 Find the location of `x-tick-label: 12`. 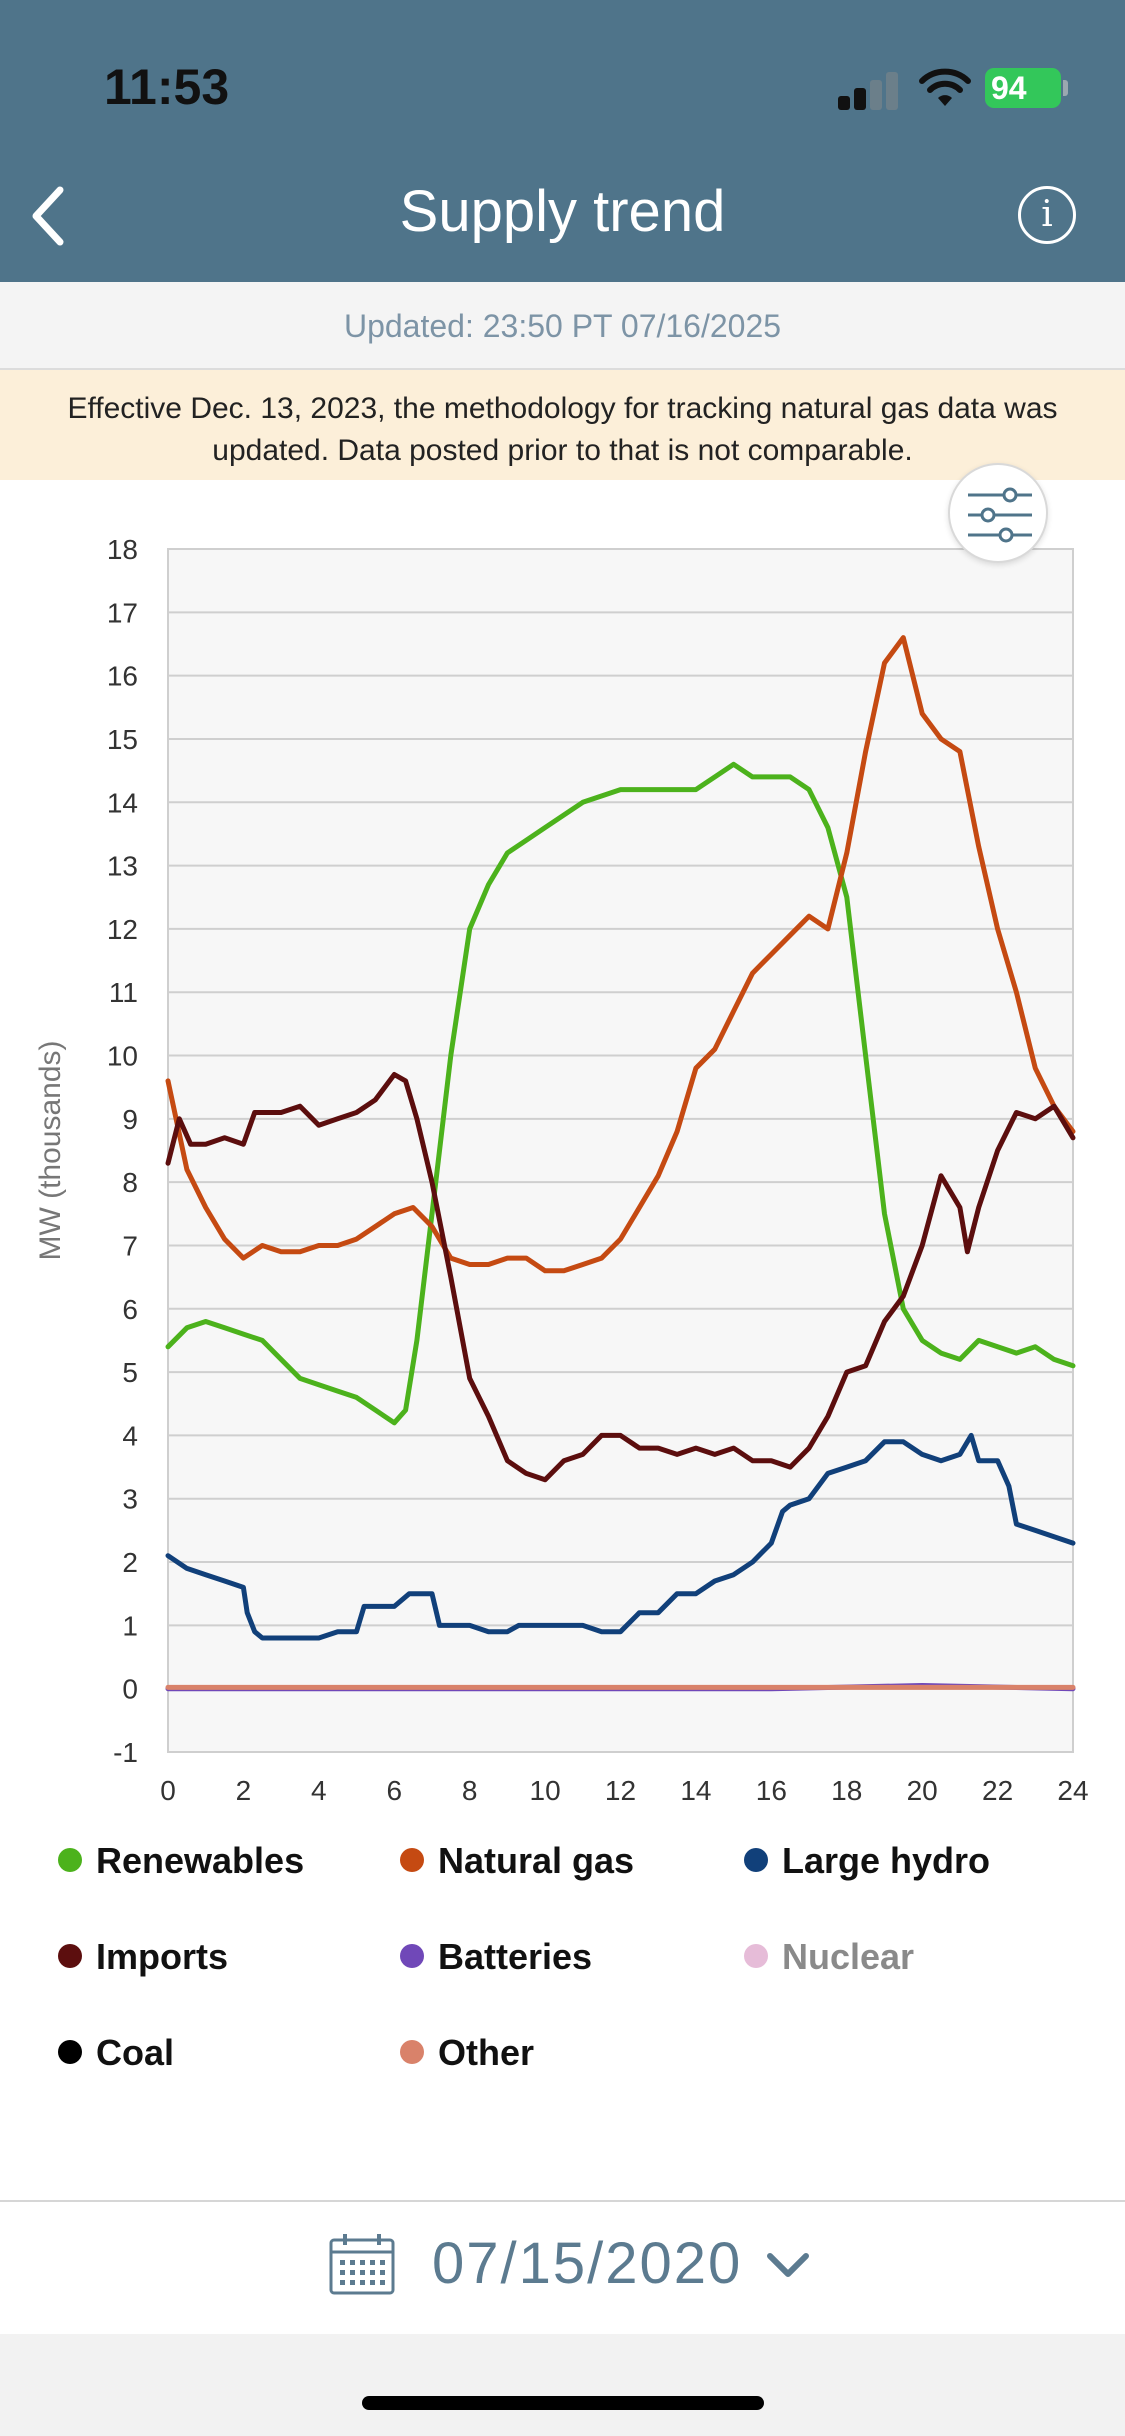

x-tick-label: 12 is located at coordinates (620, 1790).